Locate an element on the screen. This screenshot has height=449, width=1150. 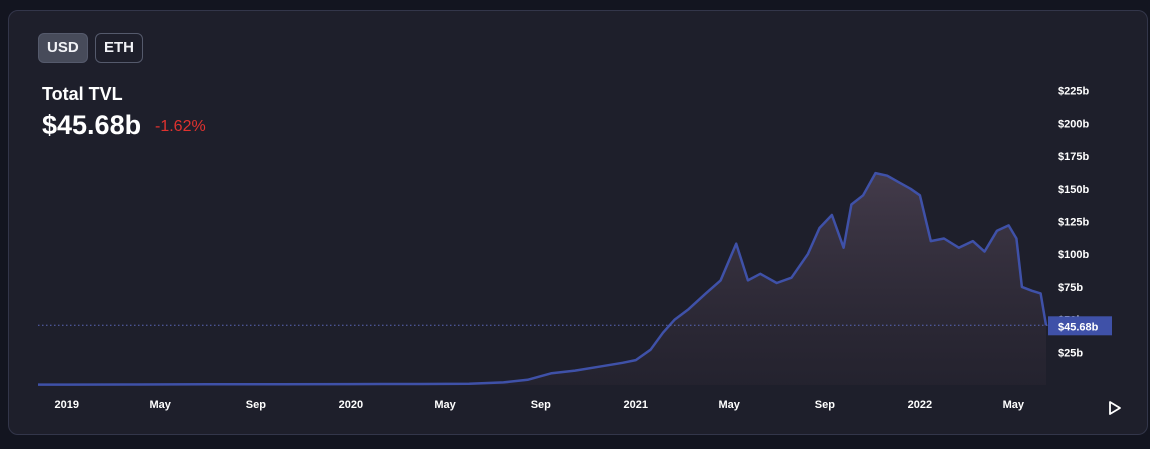
y-tick-label: $150b is located at coordinates (1073, 190).